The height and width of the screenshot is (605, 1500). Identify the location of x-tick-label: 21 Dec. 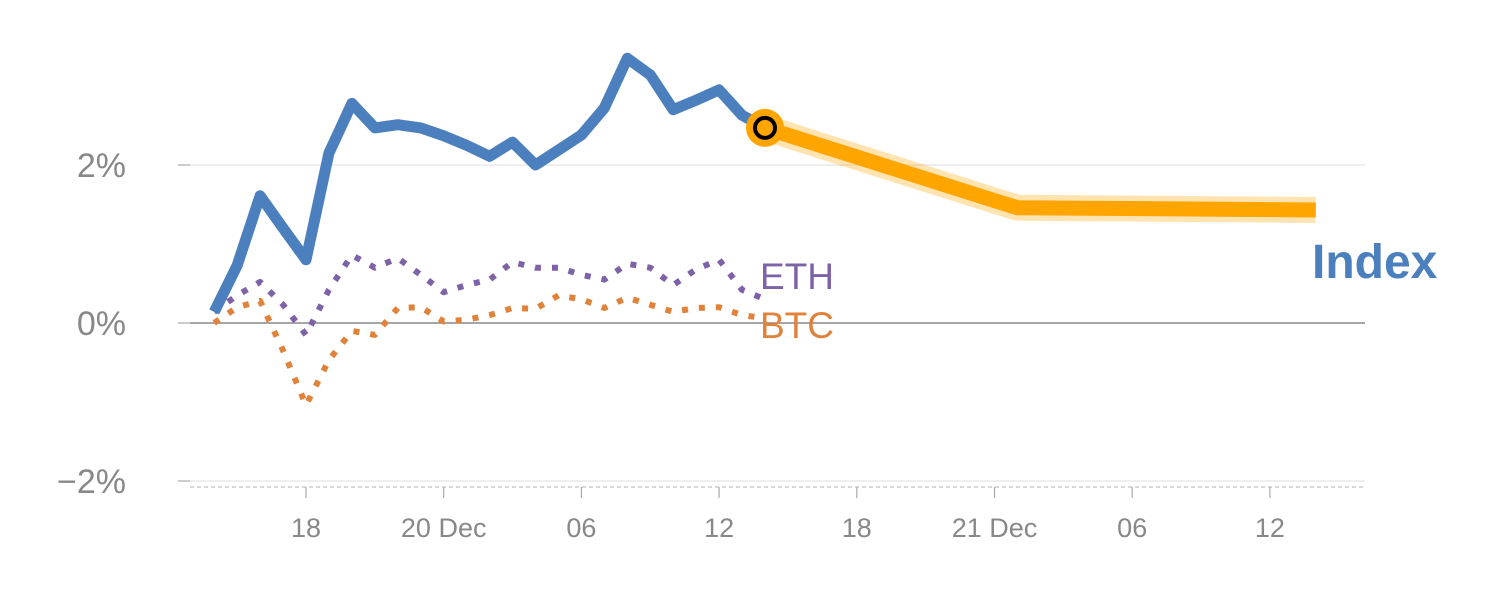
(995, 528).